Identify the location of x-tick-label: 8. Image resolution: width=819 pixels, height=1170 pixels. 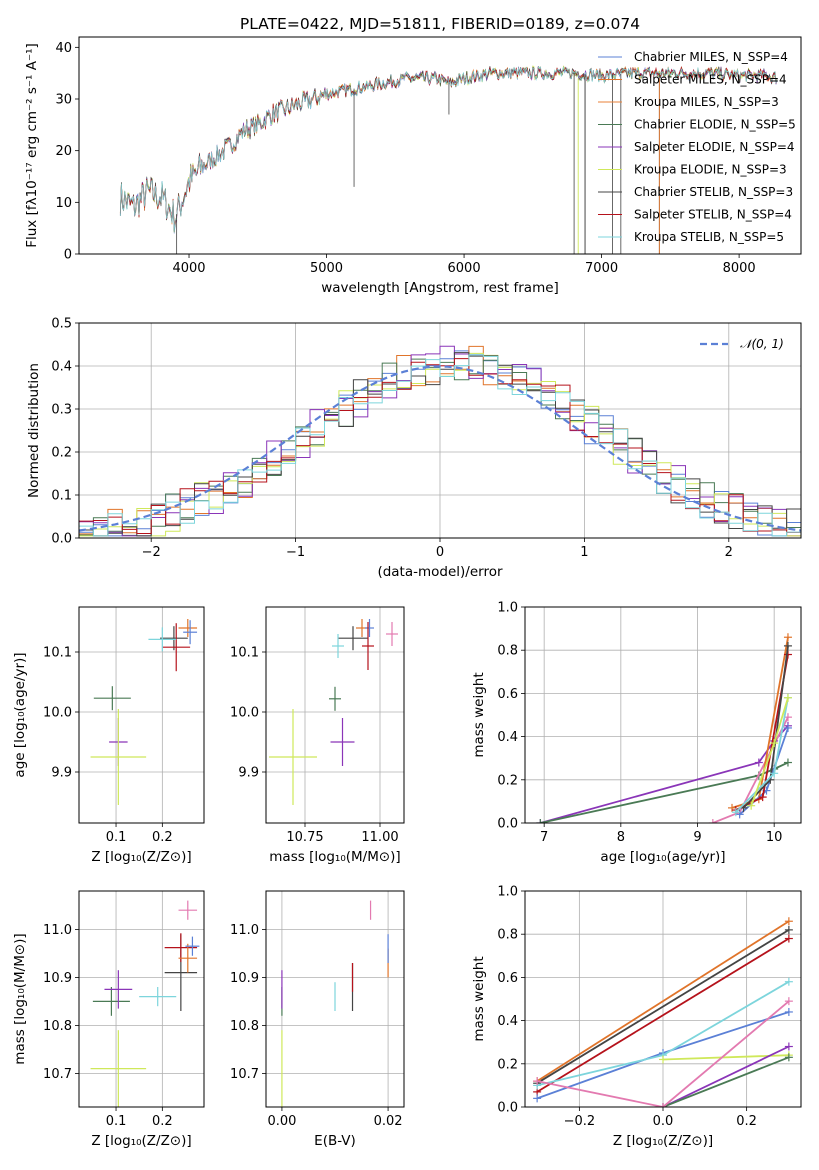
(621, 837).